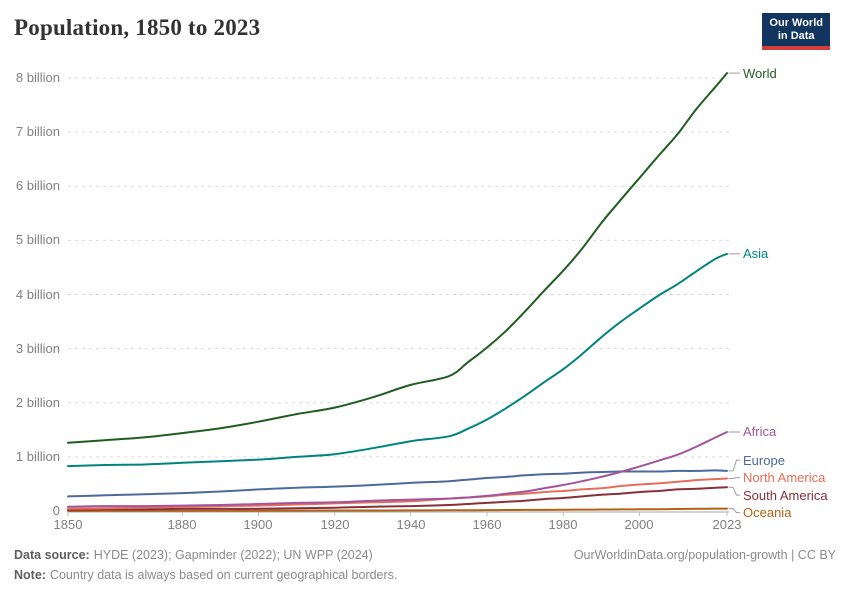  I want to click on x-axis-label: 1900, so click(258, 524).